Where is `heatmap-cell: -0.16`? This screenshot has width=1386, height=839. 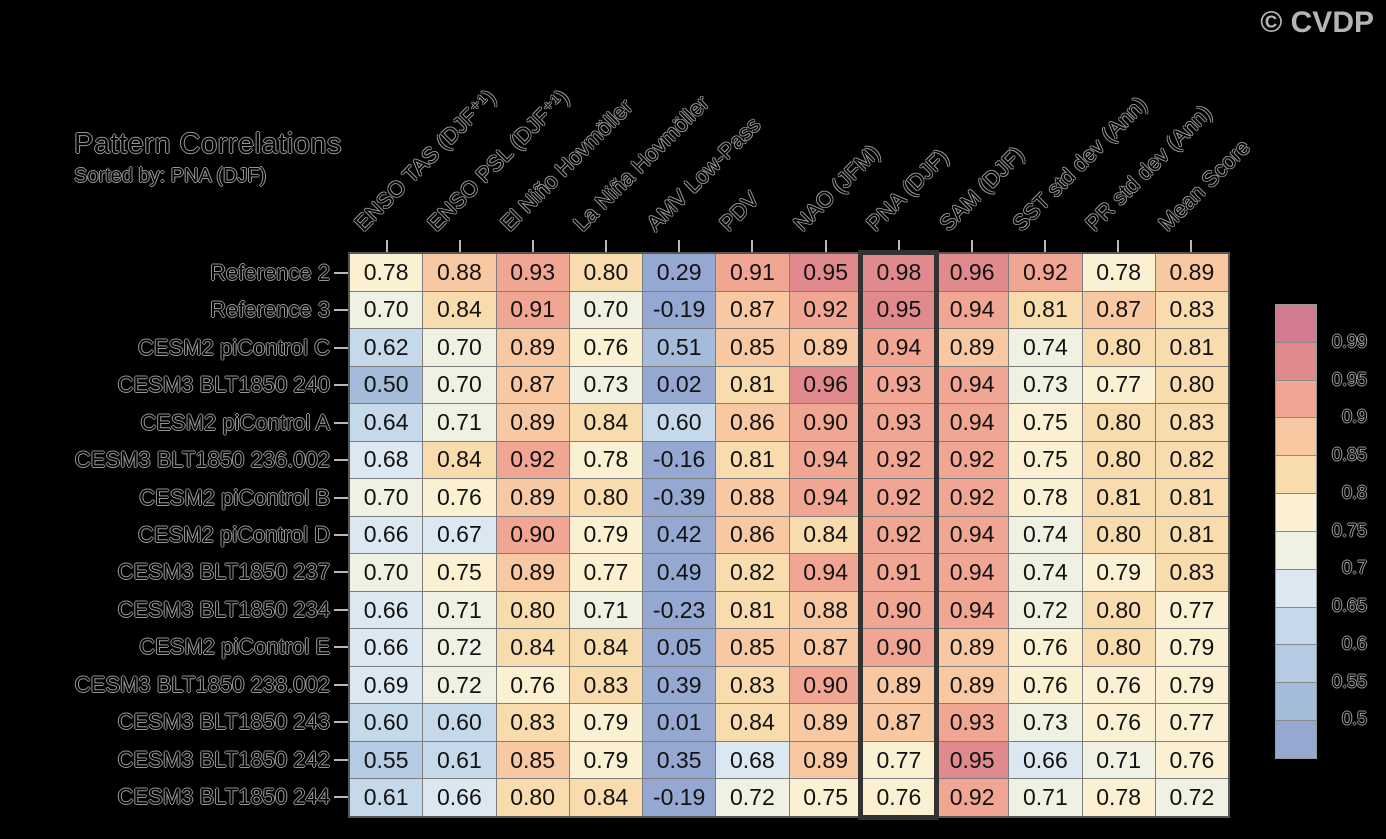 heatmap-cell: -0.16 is located at coordinates (679, 460).